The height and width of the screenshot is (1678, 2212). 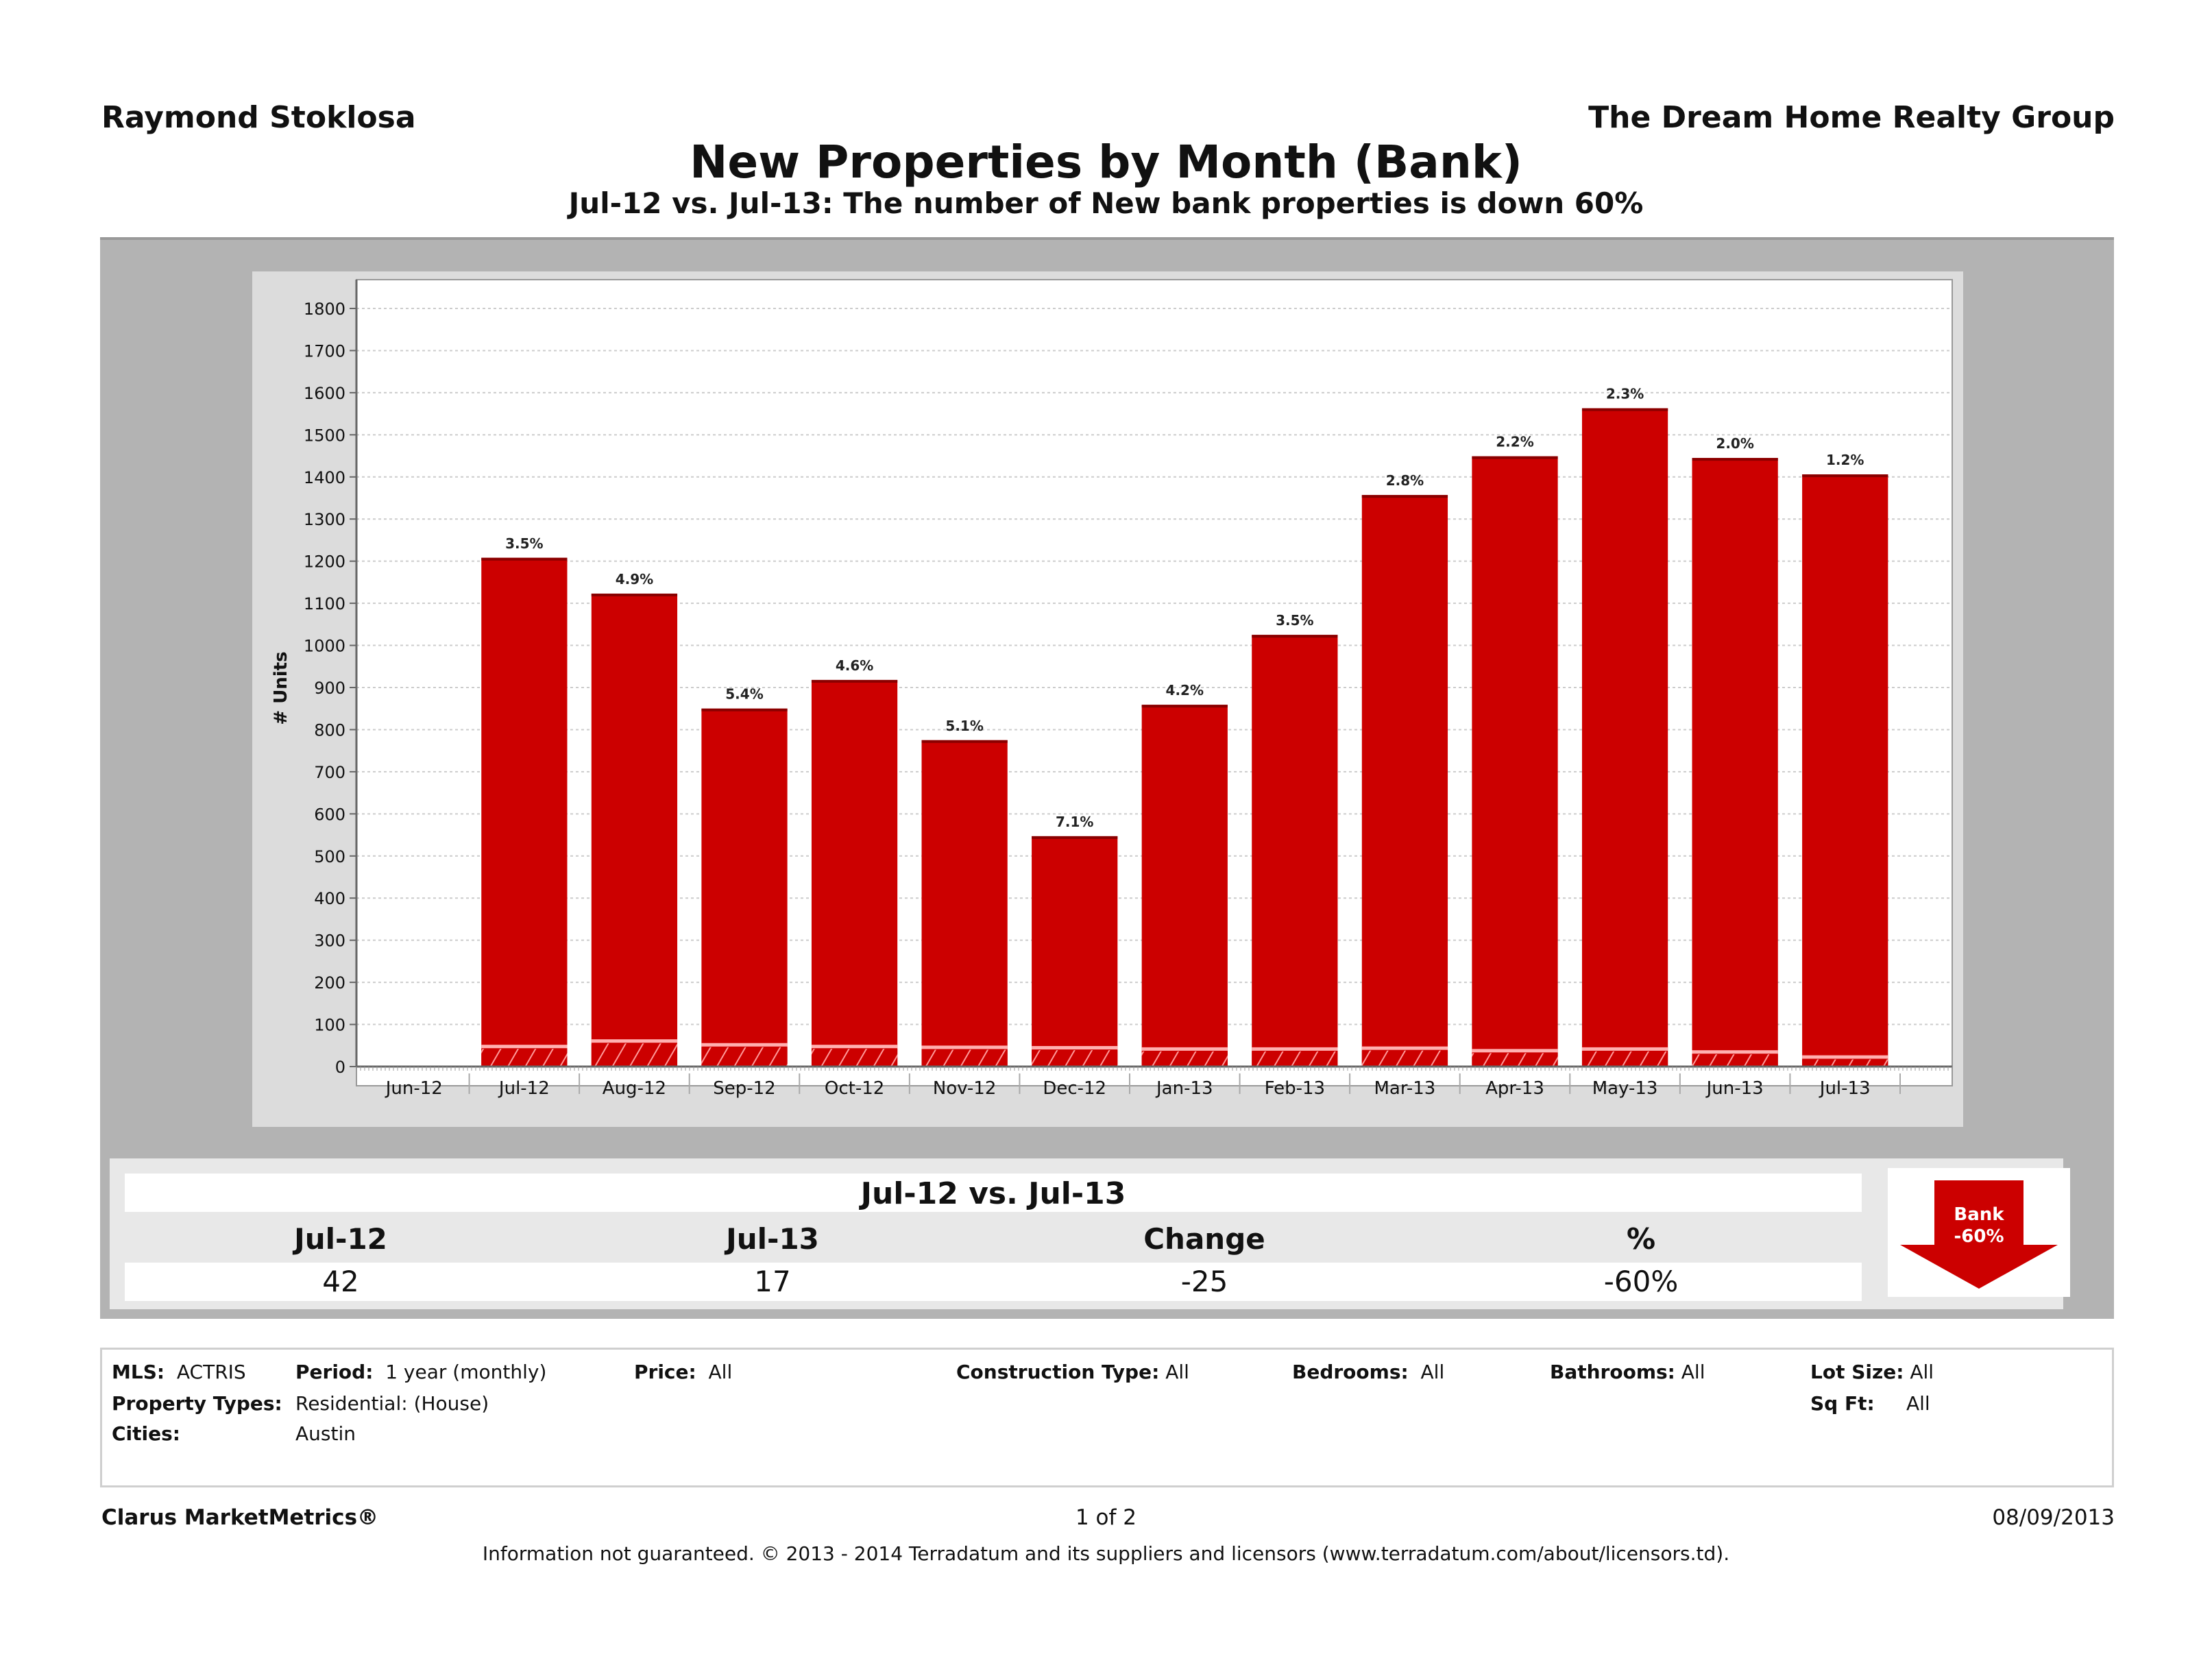 What do you see at coordinates (1734, 1088) in the screenshot?
I see `x-tick-label: Jun-13` at bounding box center [1734, 1088].